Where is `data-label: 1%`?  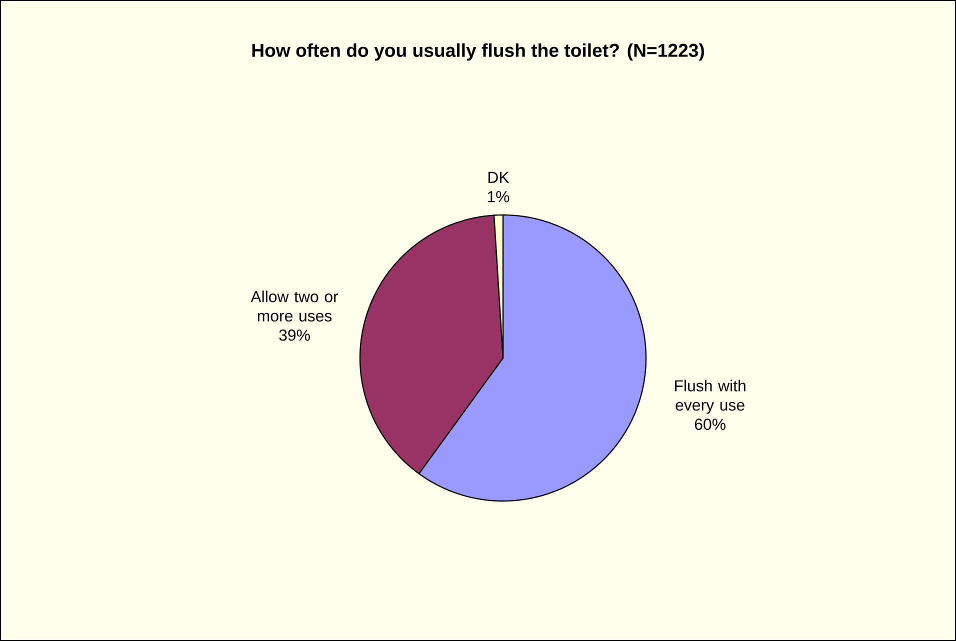
data-label: 1% is located at coordinates (499, 196).